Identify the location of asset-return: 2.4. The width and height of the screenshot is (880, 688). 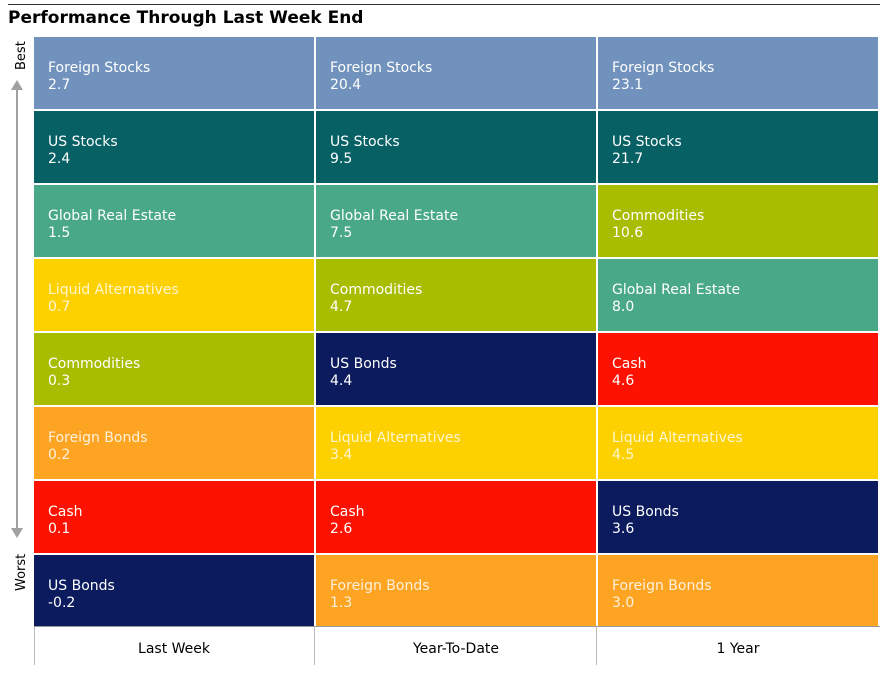
(59, 159).